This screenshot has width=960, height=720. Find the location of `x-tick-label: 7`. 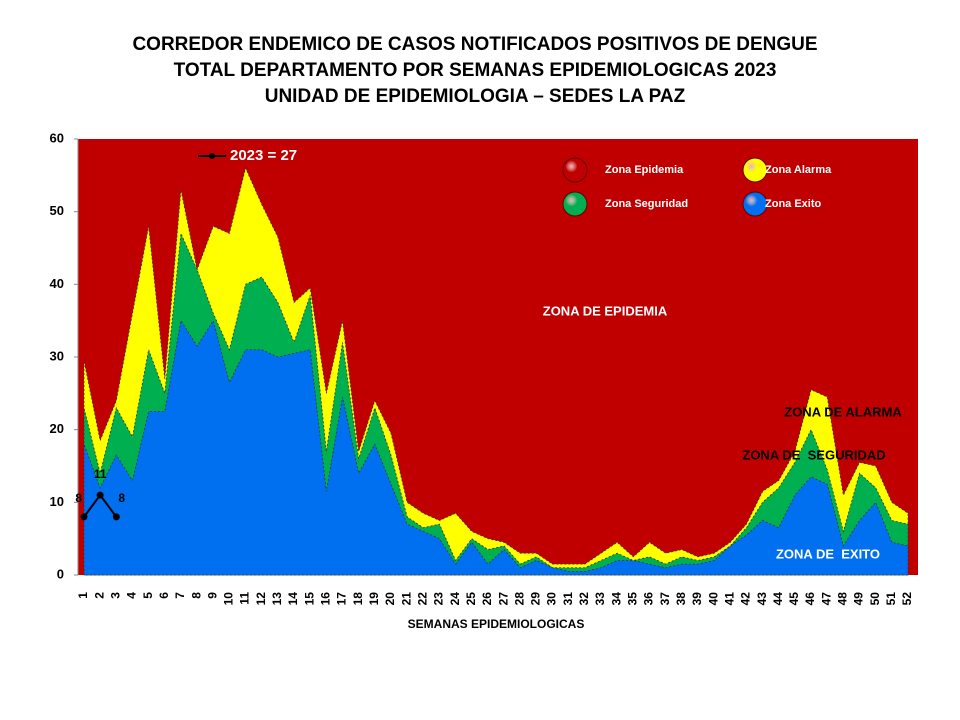

x-tick-label: 7 is located at coordinates (180, 595).